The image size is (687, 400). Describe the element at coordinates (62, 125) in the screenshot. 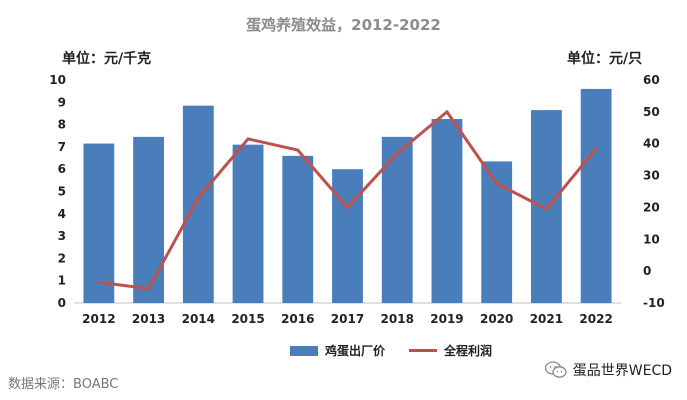

I see `left-axis-tick-label: 8` at that location.